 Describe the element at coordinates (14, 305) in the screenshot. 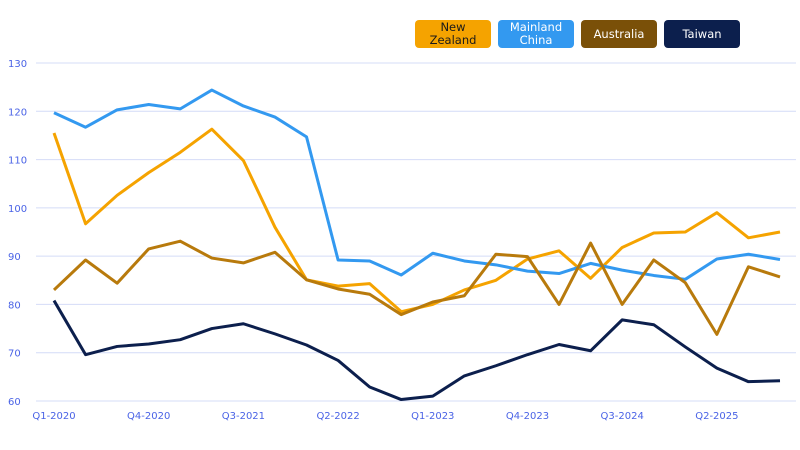

I see `y-tick-label: 80` at that location.